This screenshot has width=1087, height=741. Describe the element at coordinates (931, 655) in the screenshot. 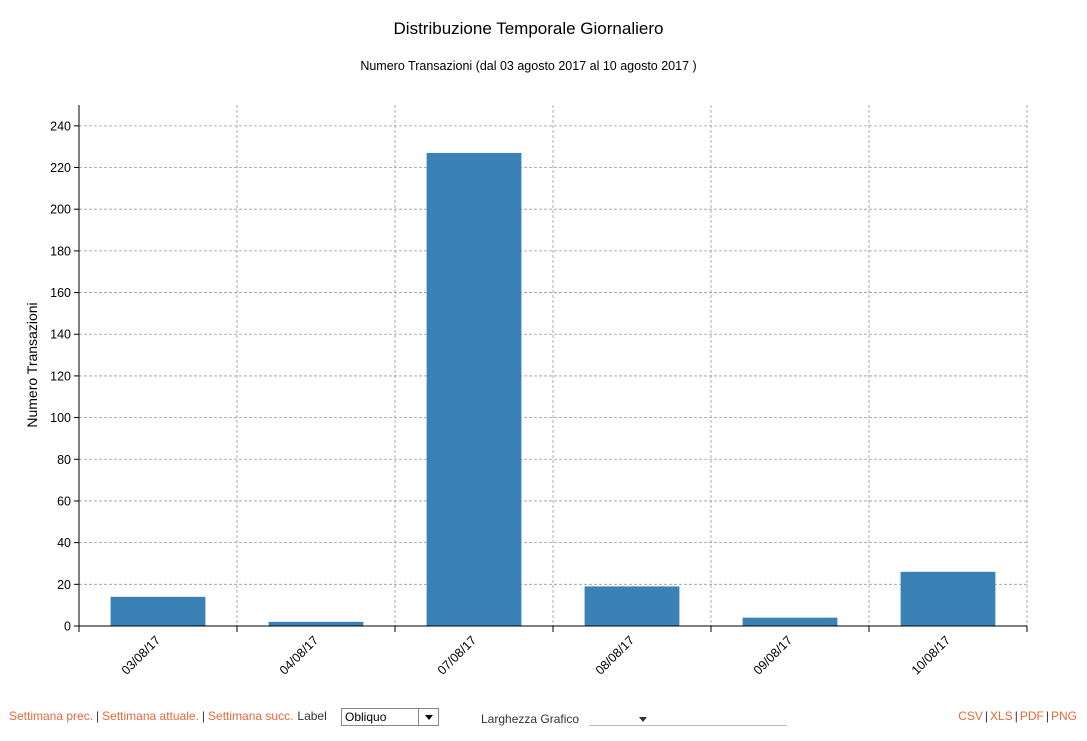

I see `x-tick-label: 10/08/17` at that location.